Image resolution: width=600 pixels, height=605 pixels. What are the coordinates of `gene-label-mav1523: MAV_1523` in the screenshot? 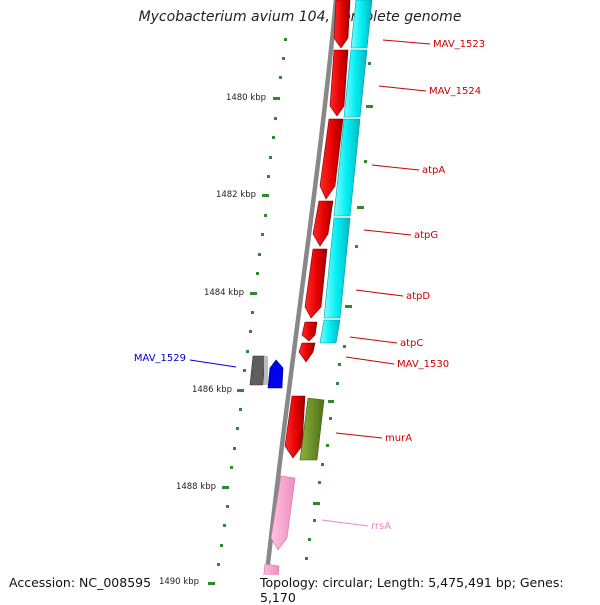 It's located at (459, 44).